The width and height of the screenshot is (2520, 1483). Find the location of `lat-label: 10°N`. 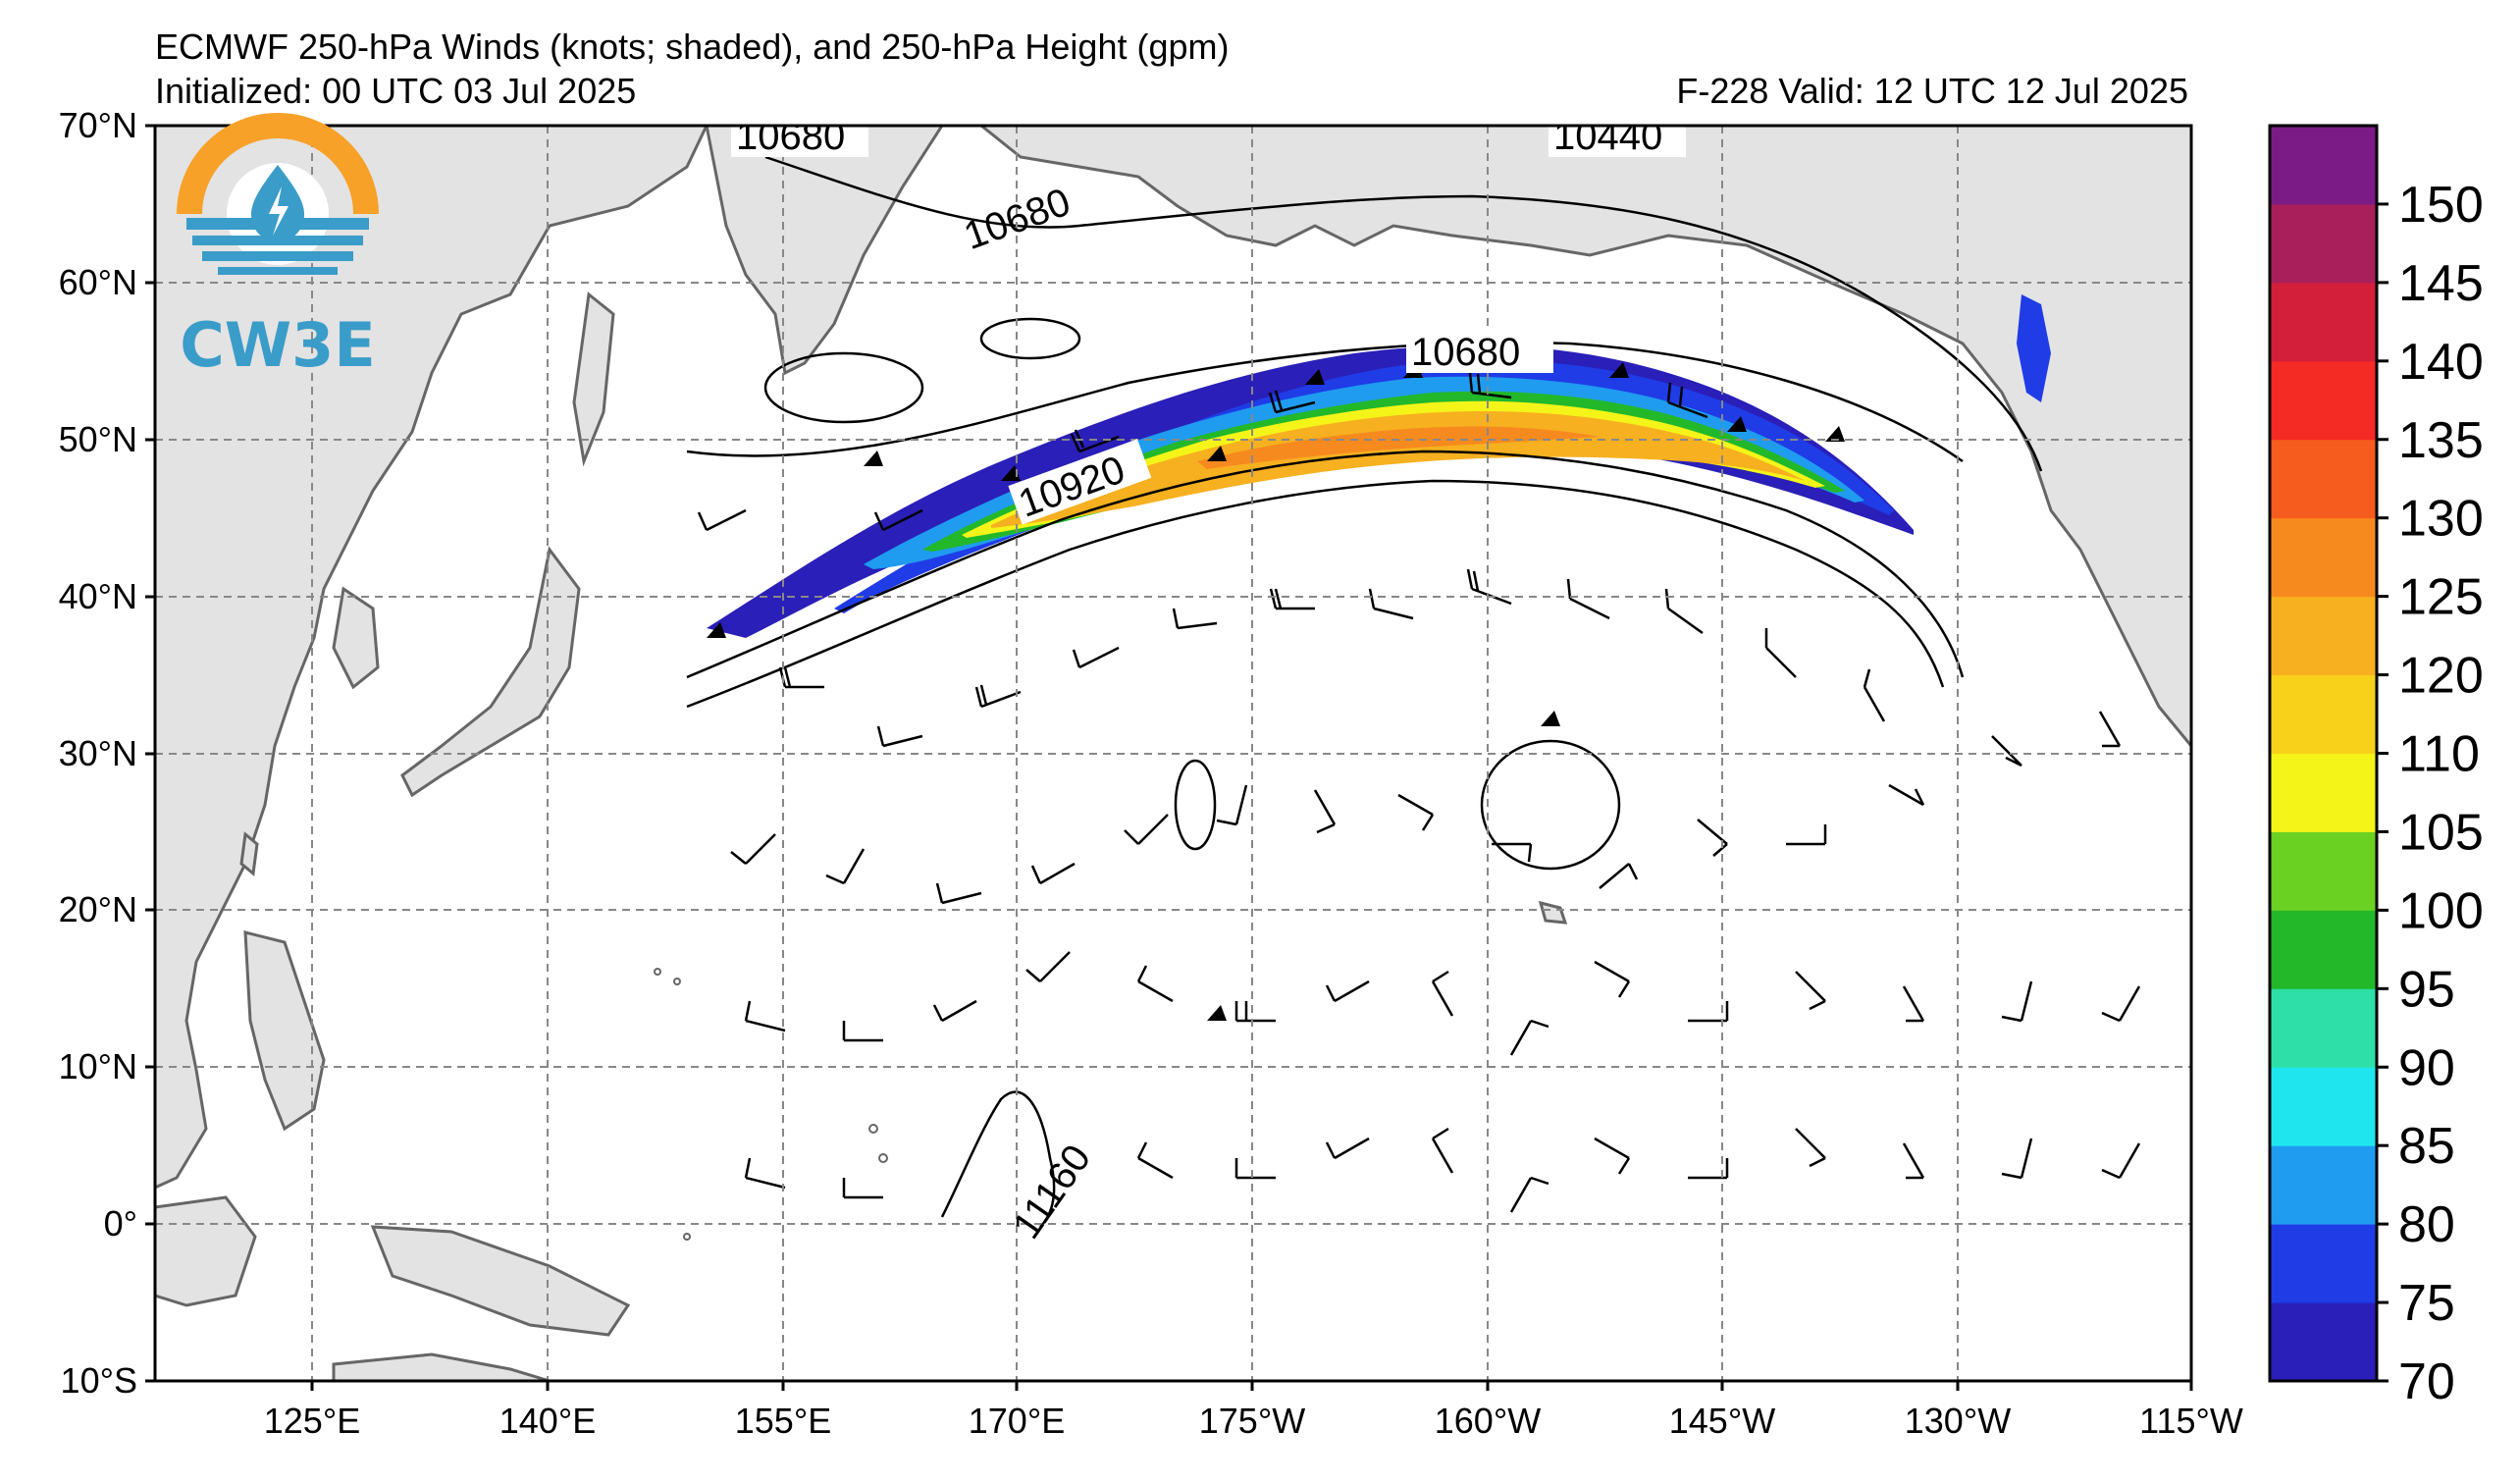

lat-label: 10°N is located at coordinates (98, 1066).